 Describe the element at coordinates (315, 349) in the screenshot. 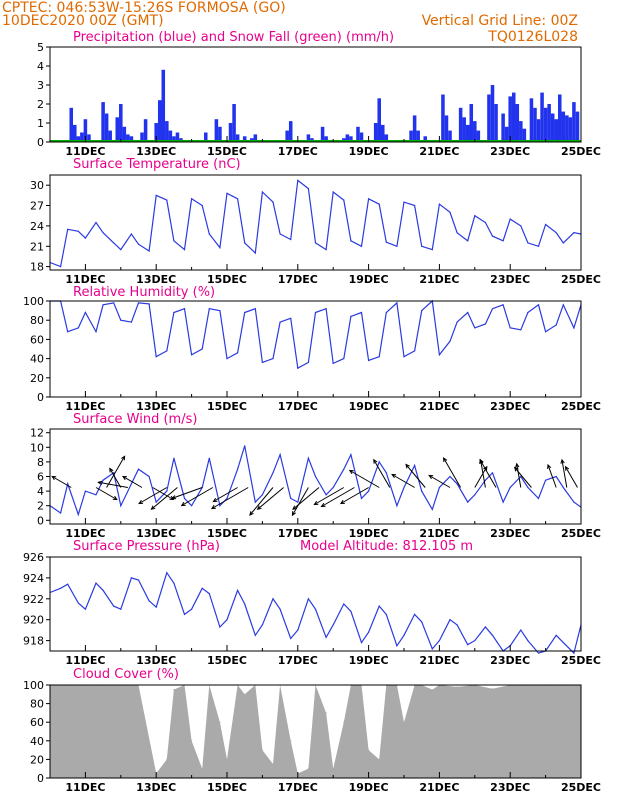

I see `rh-frame` at that location.